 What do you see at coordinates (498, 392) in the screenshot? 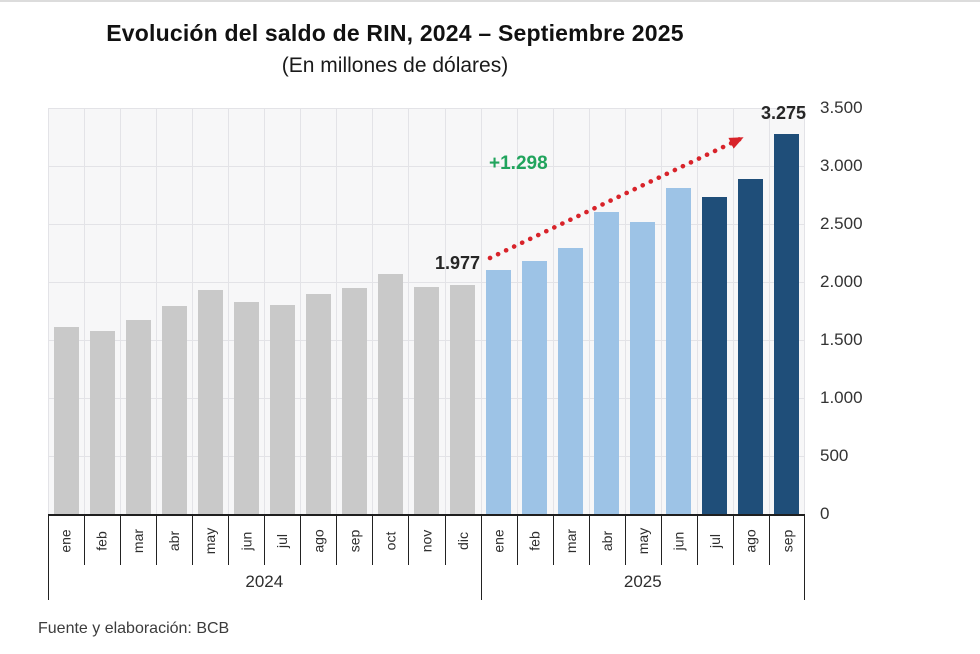
I see `bar-2025-ene` at bounding box center [498, 392].